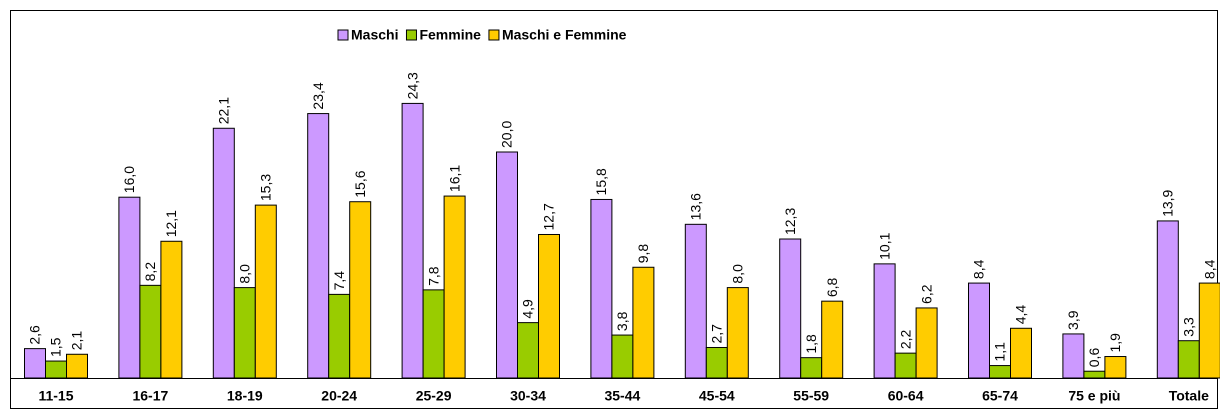 The image size is (1220, 417). I want to click on x-tick-label: 35-44, so click(622, 396).